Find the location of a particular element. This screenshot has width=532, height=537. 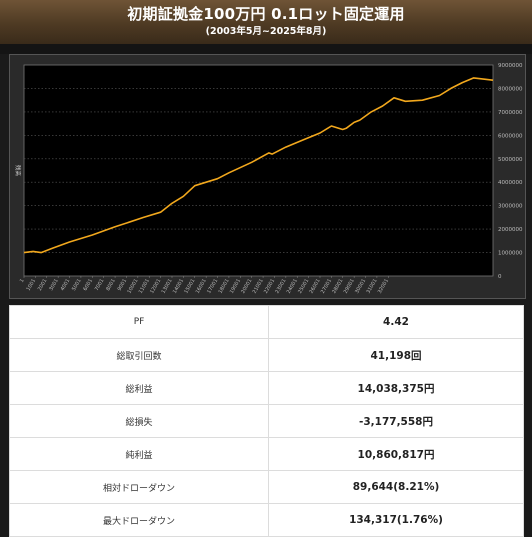

stats-label: PF is located at coordinates (139, 322).